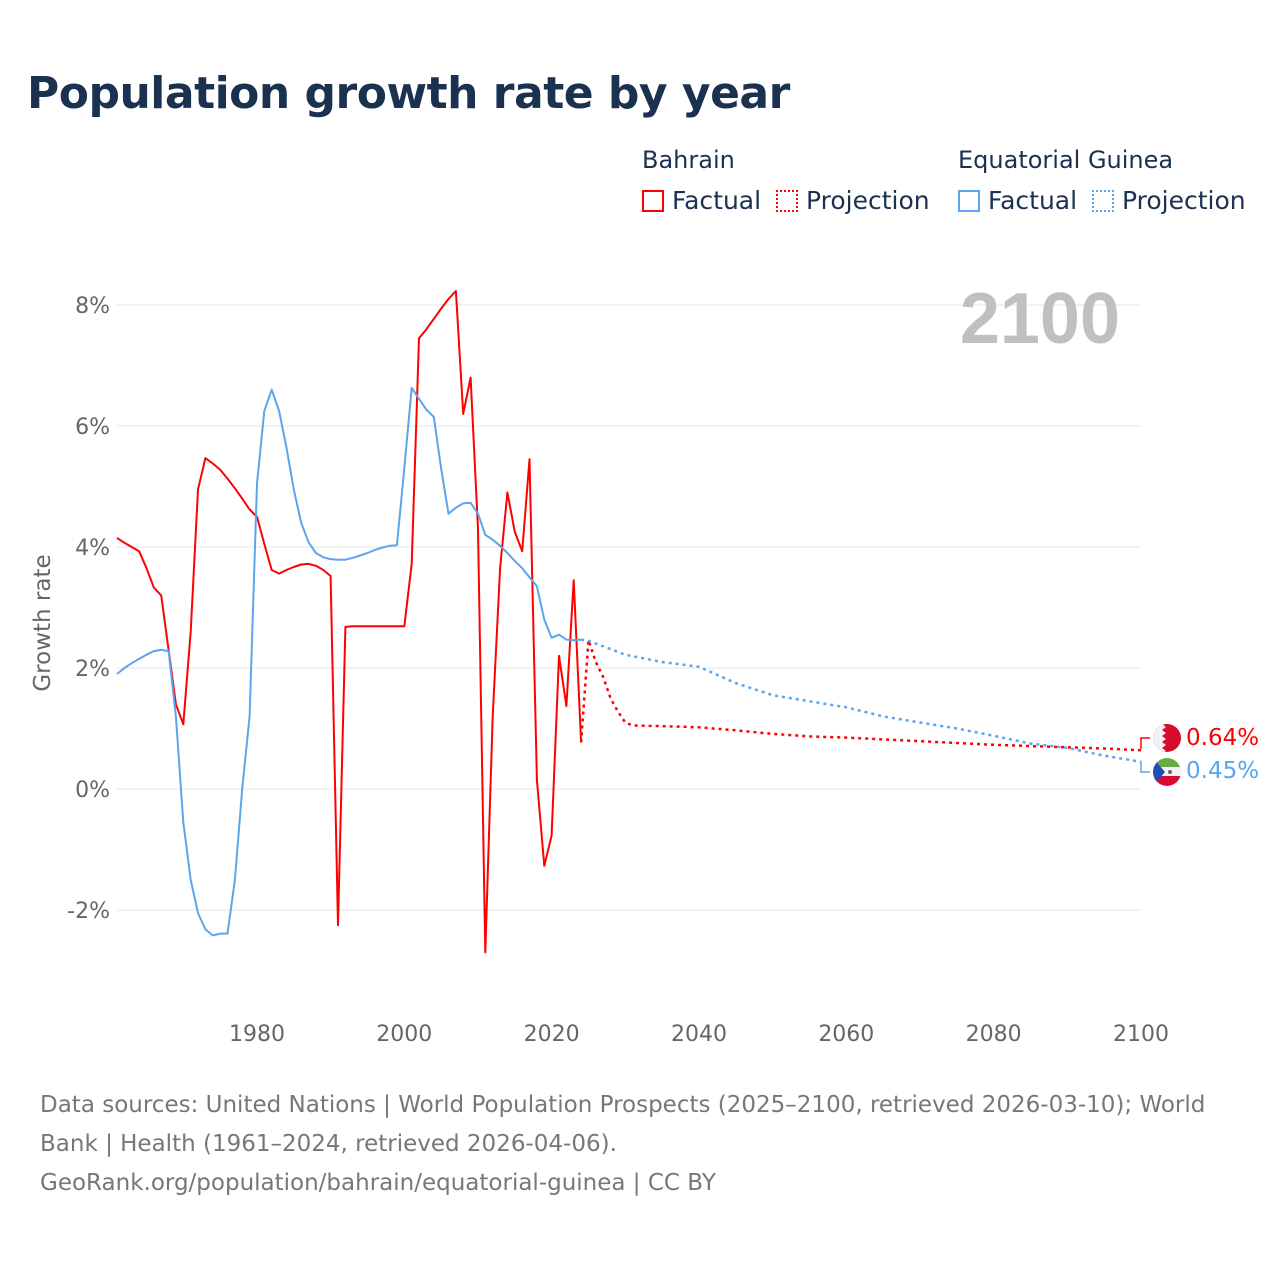 The width and height of the screenshot is (1280, 1280). I want to click on chart-title: Population growth rate by year, so click(408, 93).